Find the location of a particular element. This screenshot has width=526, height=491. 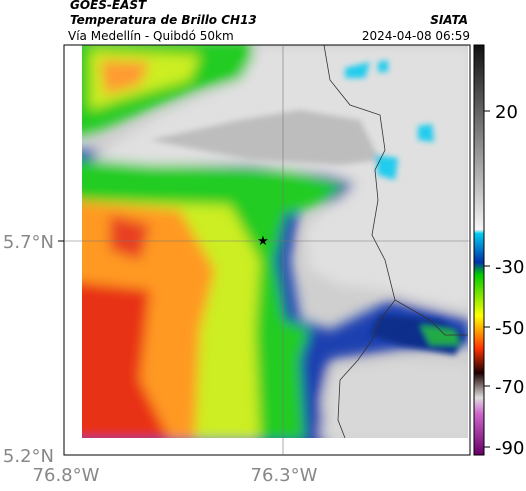

source: SIATA is located at coordinates (449, 20).